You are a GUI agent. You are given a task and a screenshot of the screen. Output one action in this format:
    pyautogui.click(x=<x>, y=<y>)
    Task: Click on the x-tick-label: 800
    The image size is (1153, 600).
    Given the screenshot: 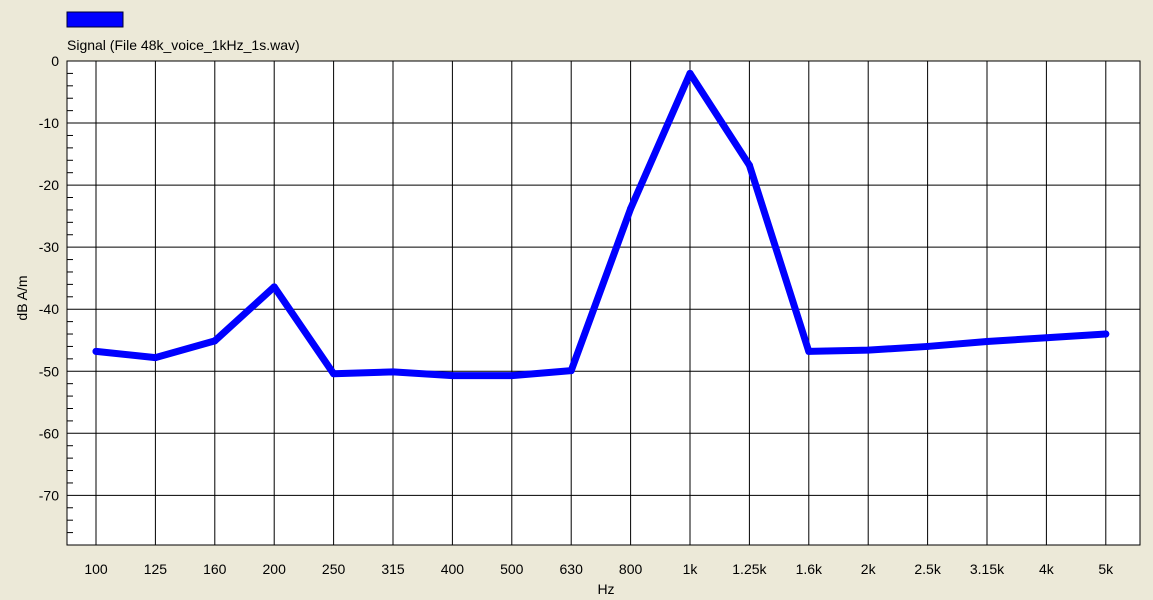 What is the action you would take?
    pyautogui.click(x=631, y=569)
    